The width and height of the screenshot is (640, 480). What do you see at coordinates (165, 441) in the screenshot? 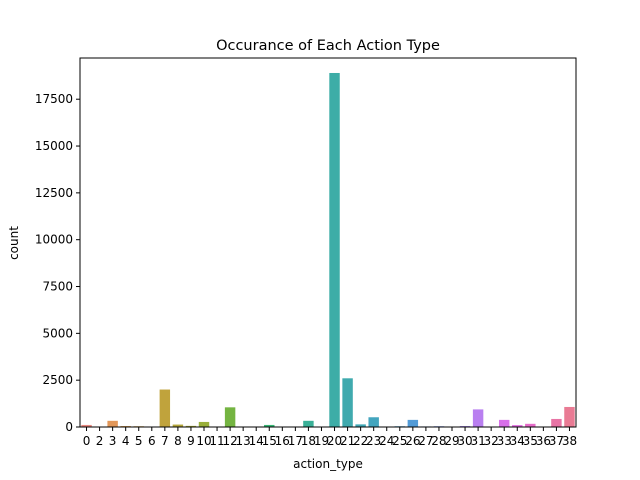
I see `x-tick-label: 7` at bounding box center [165, 441].